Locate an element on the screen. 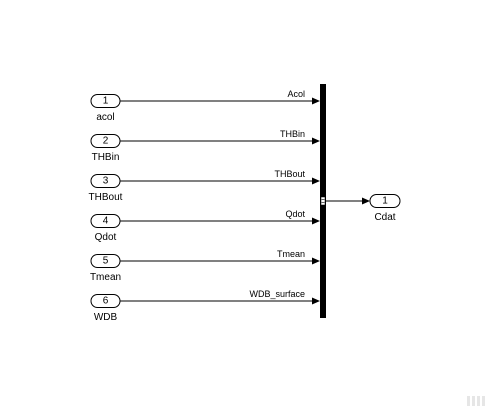  mux-handle is located at coordinates (323, 201).